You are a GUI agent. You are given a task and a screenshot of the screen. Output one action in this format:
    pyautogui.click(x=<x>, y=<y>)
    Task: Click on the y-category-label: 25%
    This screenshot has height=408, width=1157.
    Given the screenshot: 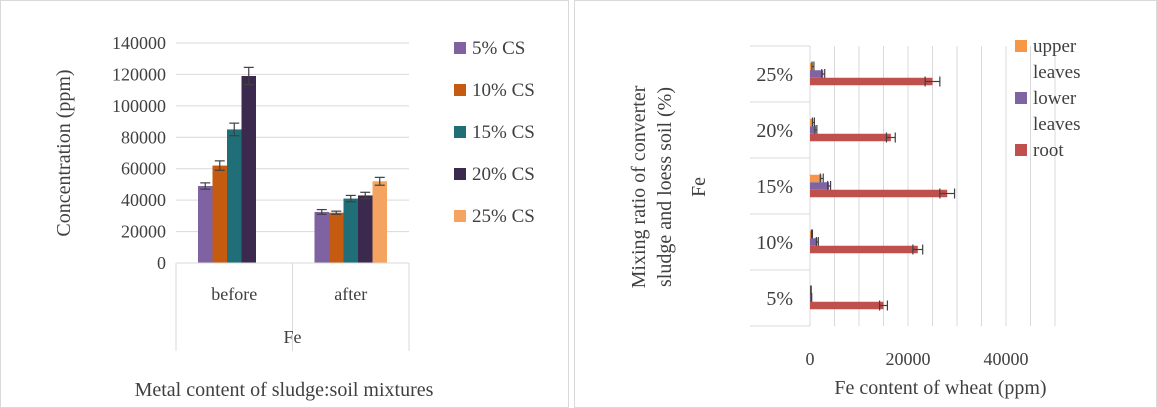 What is the action you would take?
    pyautogui.click(x=774, y=75)
    